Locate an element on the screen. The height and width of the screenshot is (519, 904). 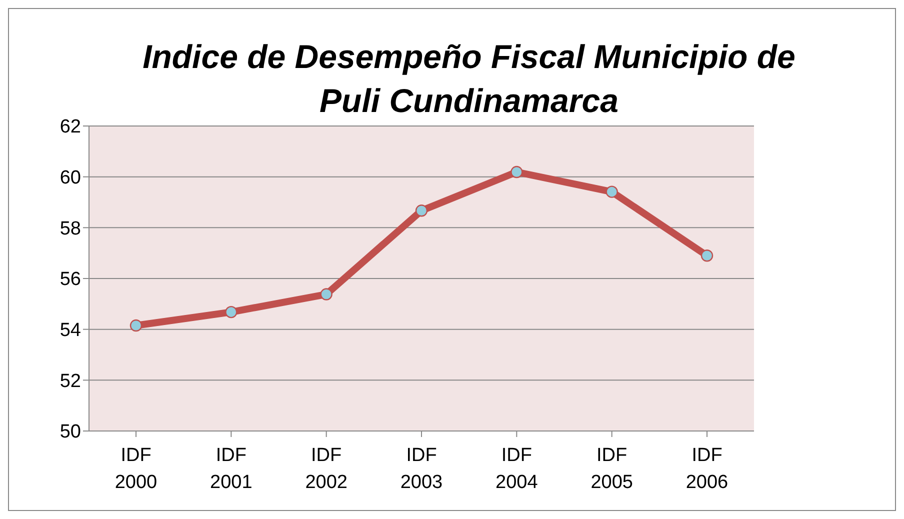
chart-title: Indice de Desempeño Fiscal Municipio de Puli Cundinamarca is located at coordinates (469, 79).